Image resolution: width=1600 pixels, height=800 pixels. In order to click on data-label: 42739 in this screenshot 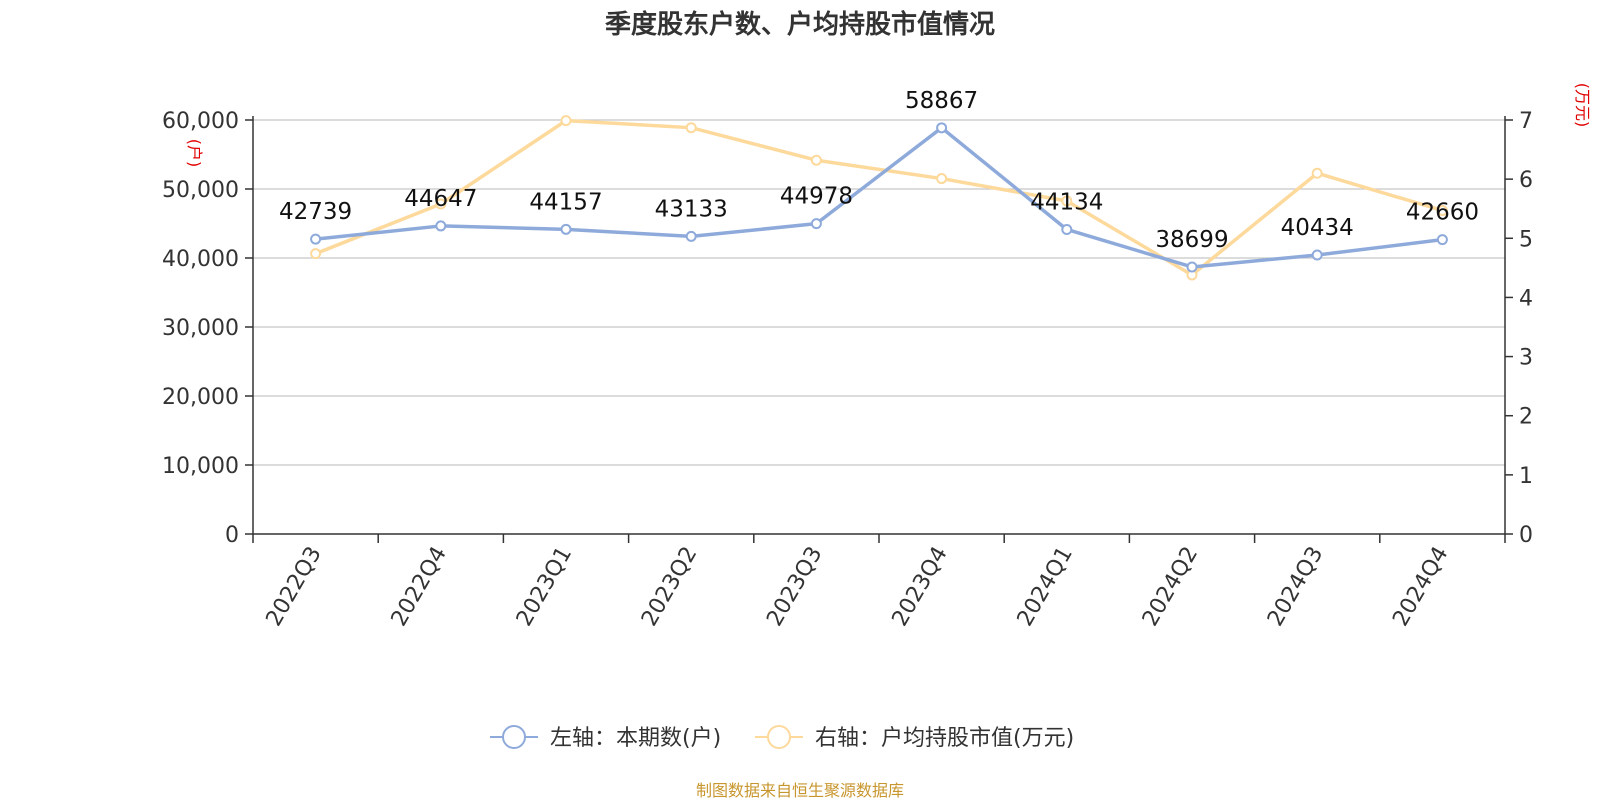, I will do `click(315, 212)`.